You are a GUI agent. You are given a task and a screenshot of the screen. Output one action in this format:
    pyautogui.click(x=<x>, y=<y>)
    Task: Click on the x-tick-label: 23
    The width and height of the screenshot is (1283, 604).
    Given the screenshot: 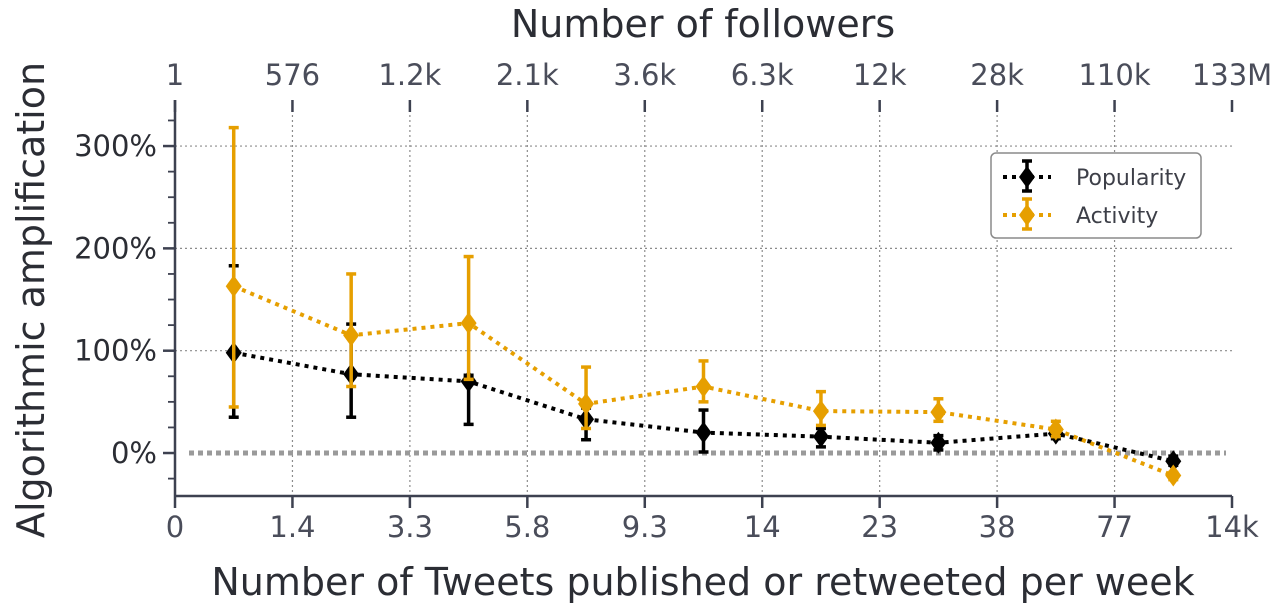 What is the action you would take?
    pyautogui.click(x=879, y=527)
    